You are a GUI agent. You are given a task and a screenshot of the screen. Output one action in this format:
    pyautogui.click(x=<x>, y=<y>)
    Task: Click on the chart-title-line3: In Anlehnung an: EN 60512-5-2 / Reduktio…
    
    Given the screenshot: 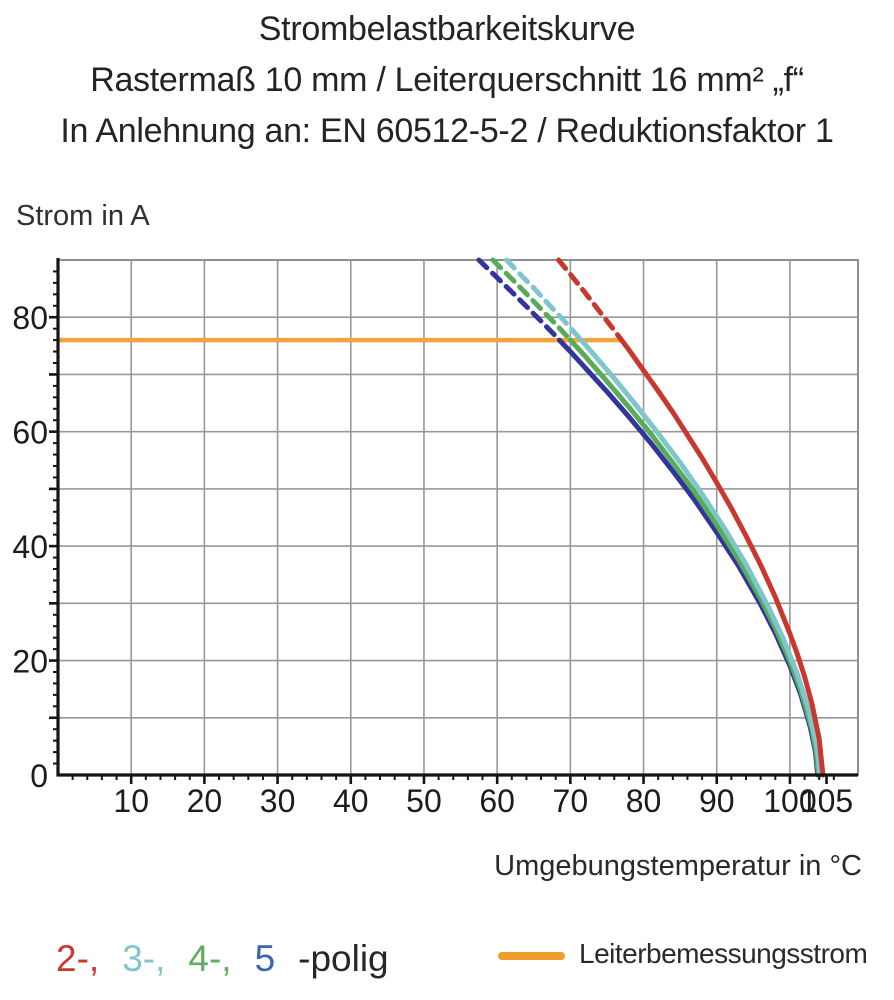 What is the action you would take?
    pyautogui.click(x=447, y=131)
    